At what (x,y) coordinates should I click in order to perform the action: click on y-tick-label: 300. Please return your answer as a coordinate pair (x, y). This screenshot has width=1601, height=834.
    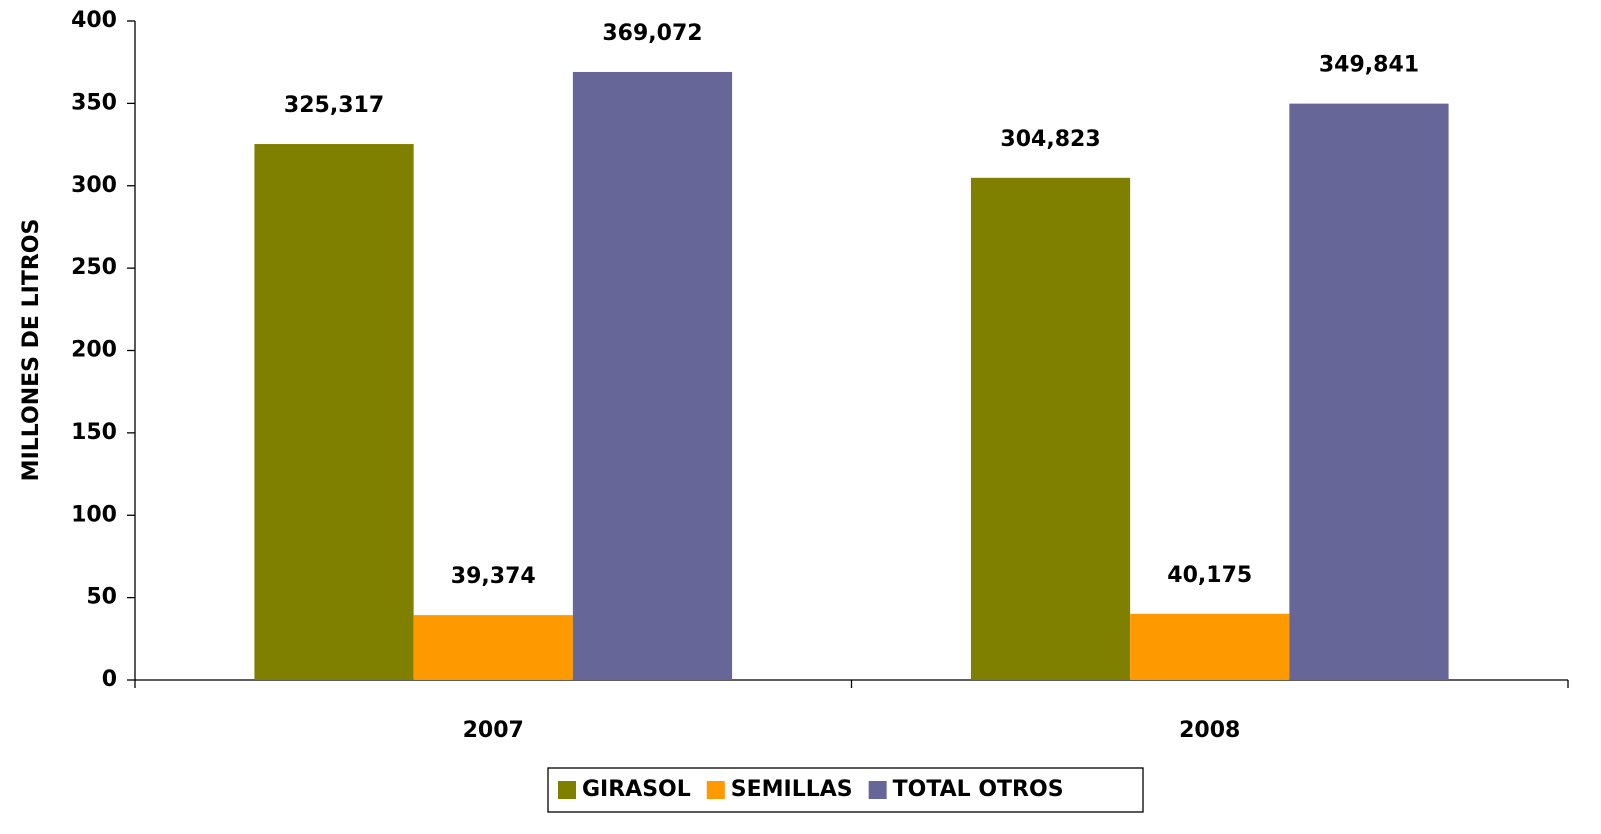
    Looking at the image, I should click on (94, 185).